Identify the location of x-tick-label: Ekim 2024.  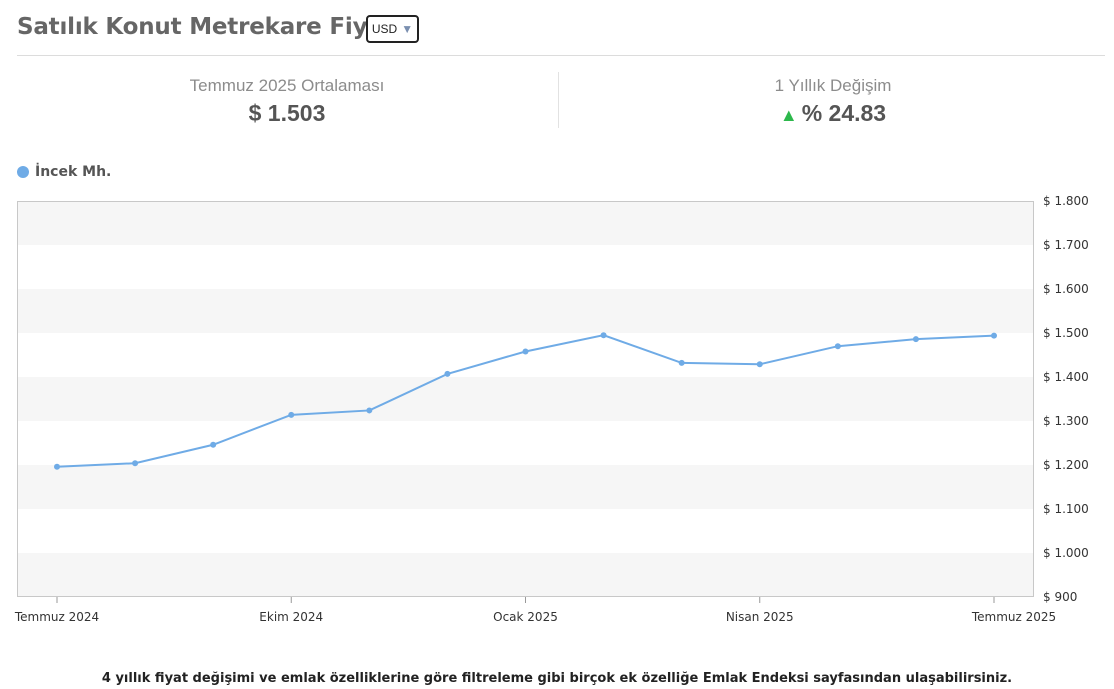
(291, 617).